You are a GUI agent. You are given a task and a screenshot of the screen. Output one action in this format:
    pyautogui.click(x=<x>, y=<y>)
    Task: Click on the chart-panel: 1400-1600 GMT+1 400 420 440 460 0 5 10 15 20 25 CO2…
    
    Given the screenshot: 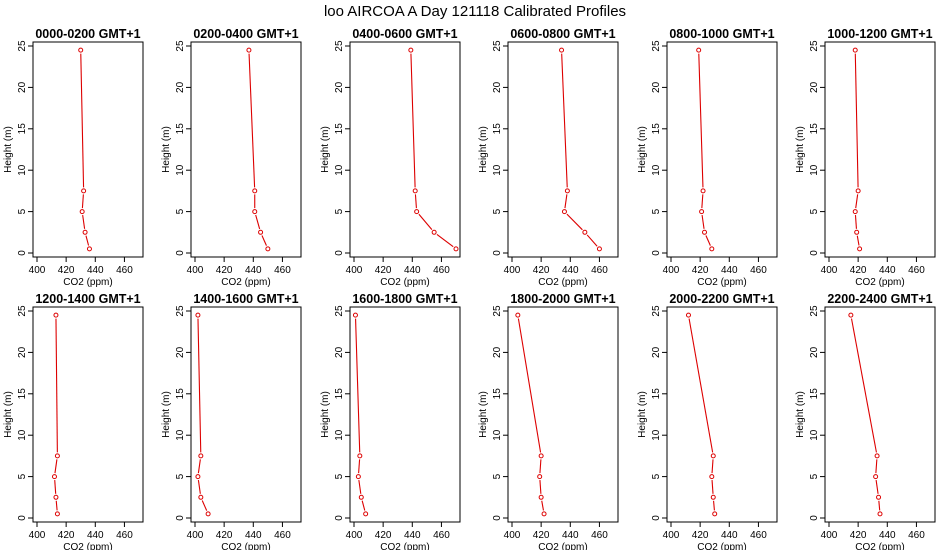 What is the action you would take?
    pyautogui.click(x=231, y=421)
    